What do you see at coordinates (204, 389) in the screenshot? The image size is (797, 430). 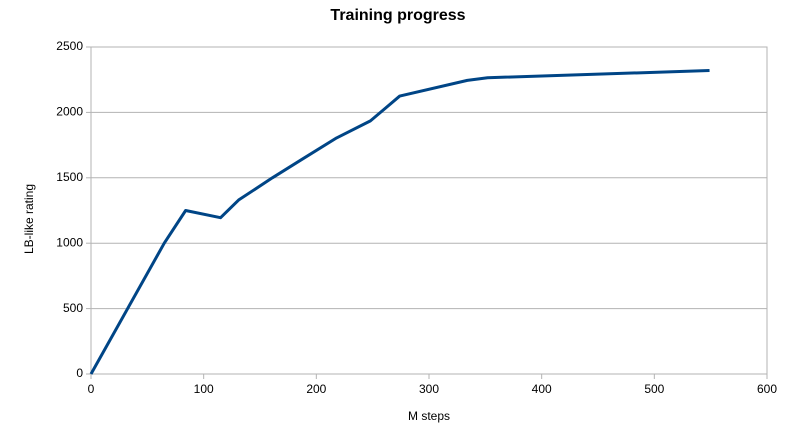 I see `x-tick-label: 100` at bounding box center [204, 389].